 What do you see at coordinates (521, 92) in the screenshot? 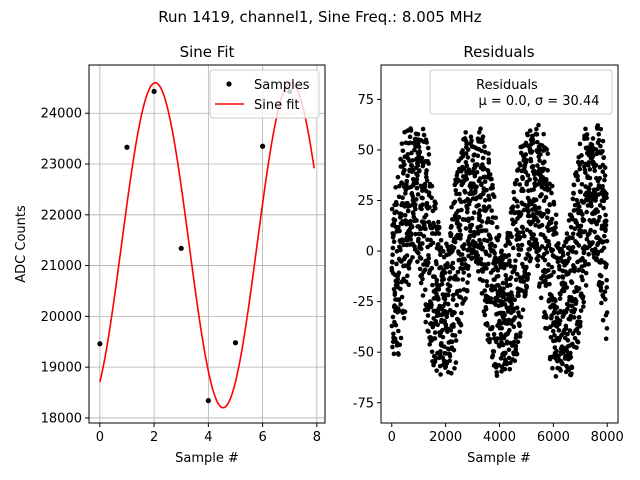
I see `legend-box` at bounding box center [521, 92].